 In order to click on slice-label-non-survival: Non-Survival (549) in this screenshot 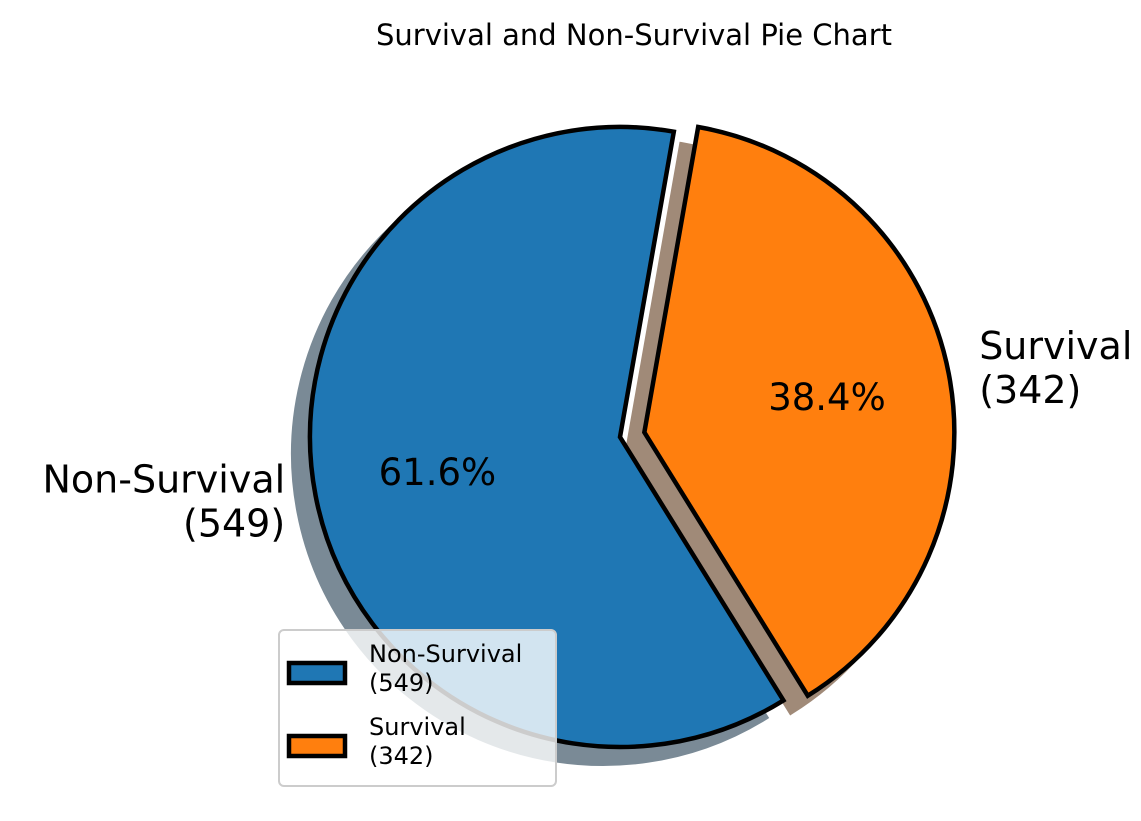, I will do `click(164, 502)`.